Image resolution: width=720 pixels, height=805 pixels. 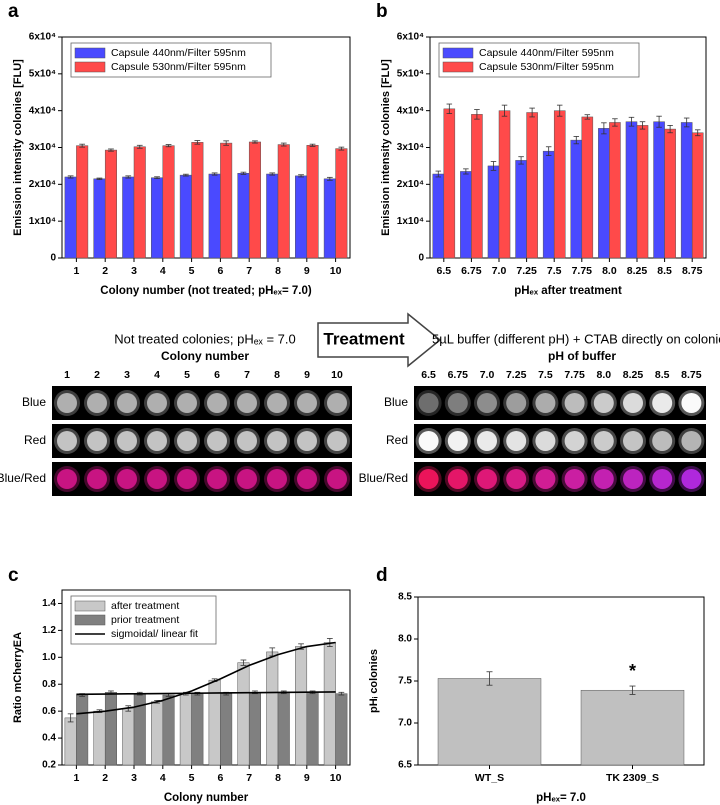 I want to click on plot-frame, so click(x=206, y=677).